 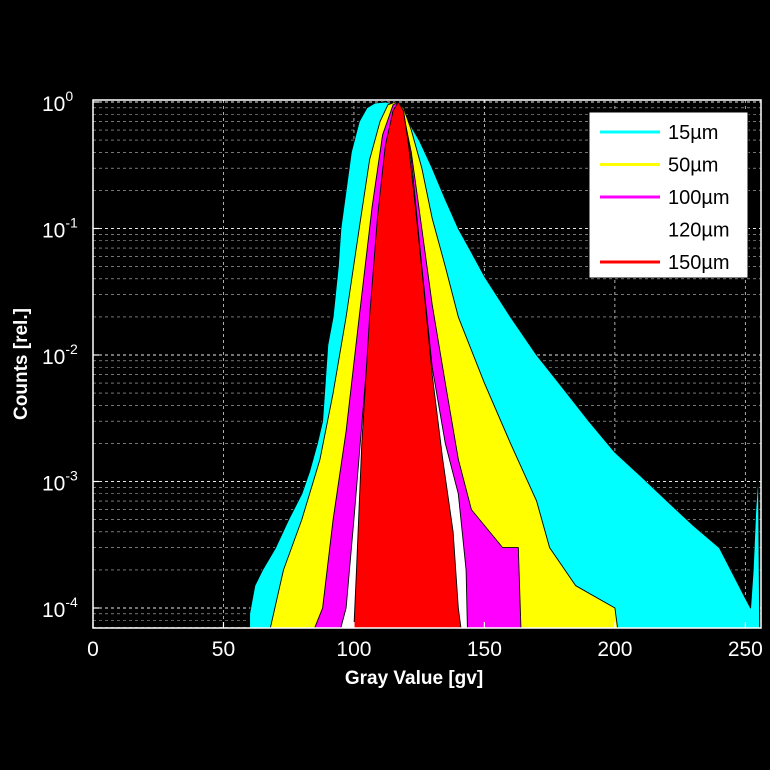 I want to click on y-tick-label: 10⁻¹, so click(x=60, y=229).